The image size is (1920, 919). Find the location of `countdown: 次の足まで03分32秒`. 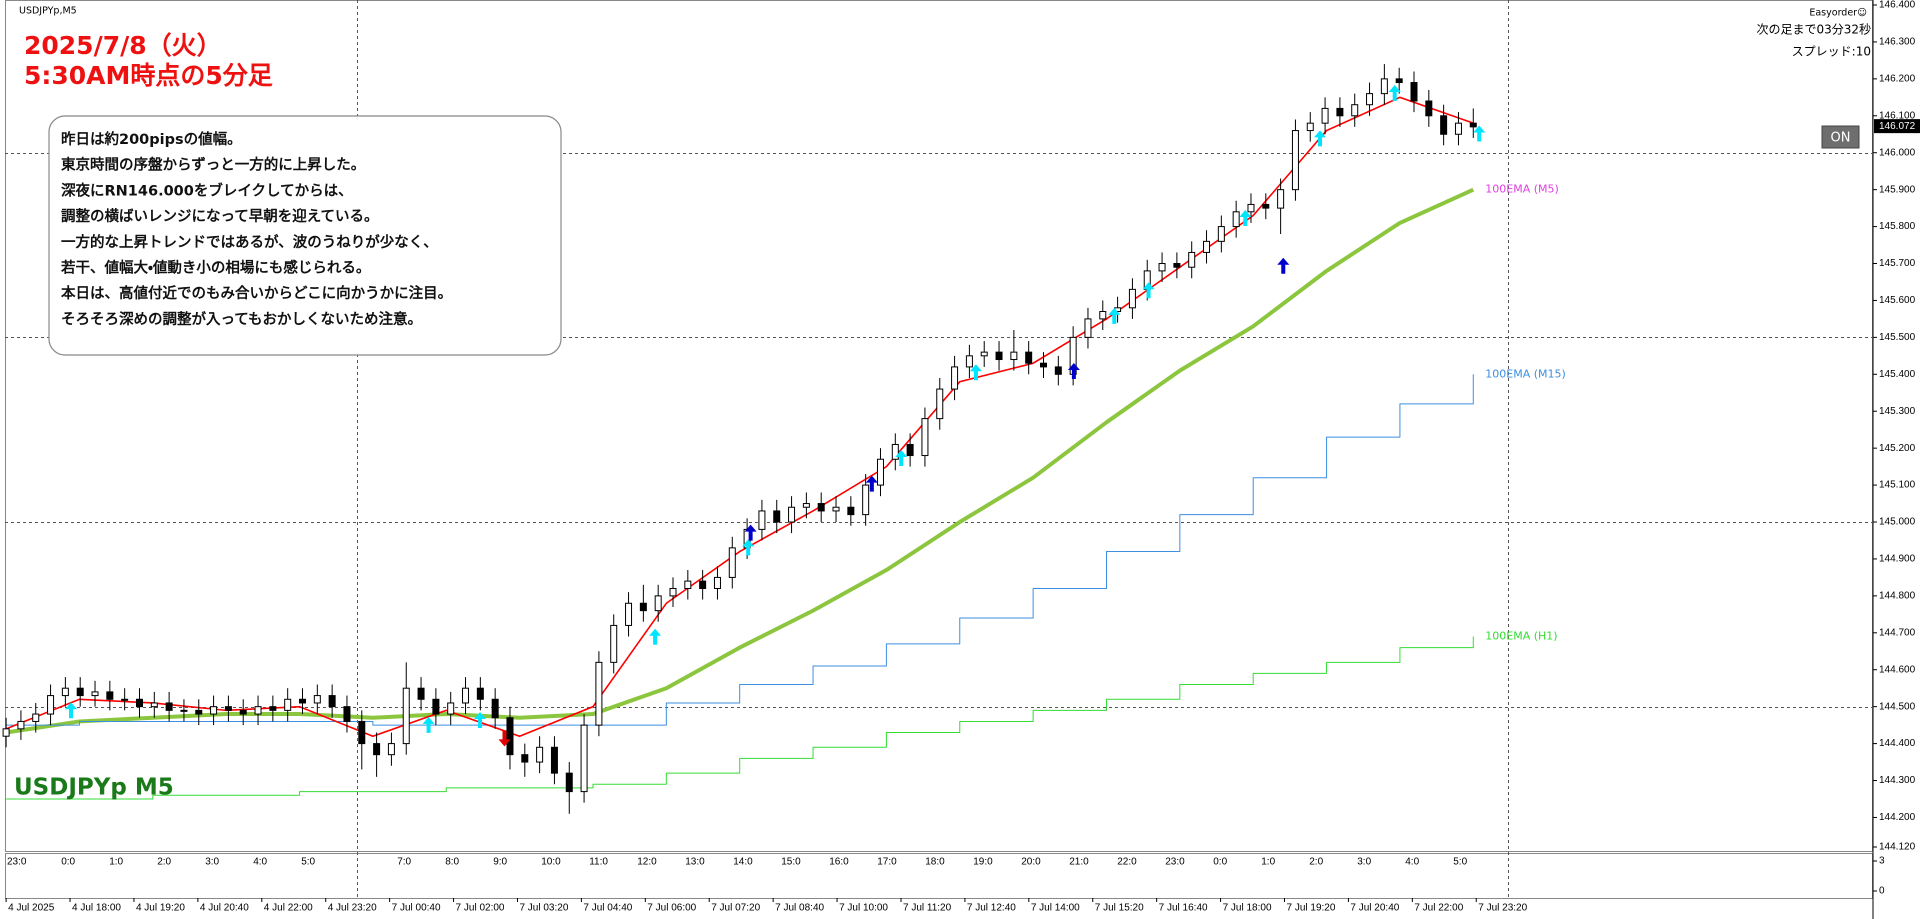

countdown: 次の足まで03分32秒 is located at coordinates (1813, 30).